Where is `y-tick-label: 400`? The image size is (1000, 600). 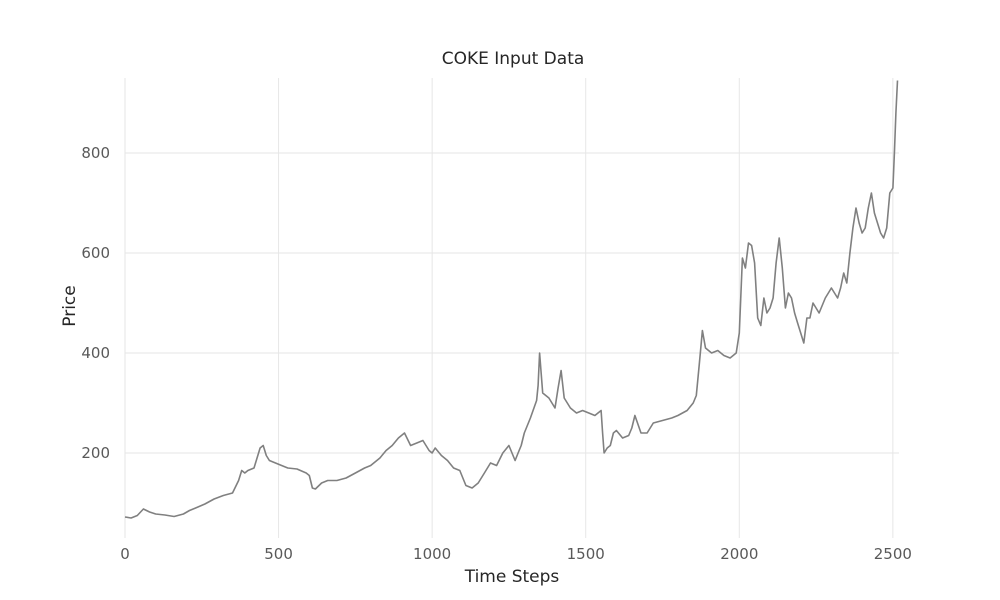 y-tick-label: 400 is located at coordinates (95, 353).